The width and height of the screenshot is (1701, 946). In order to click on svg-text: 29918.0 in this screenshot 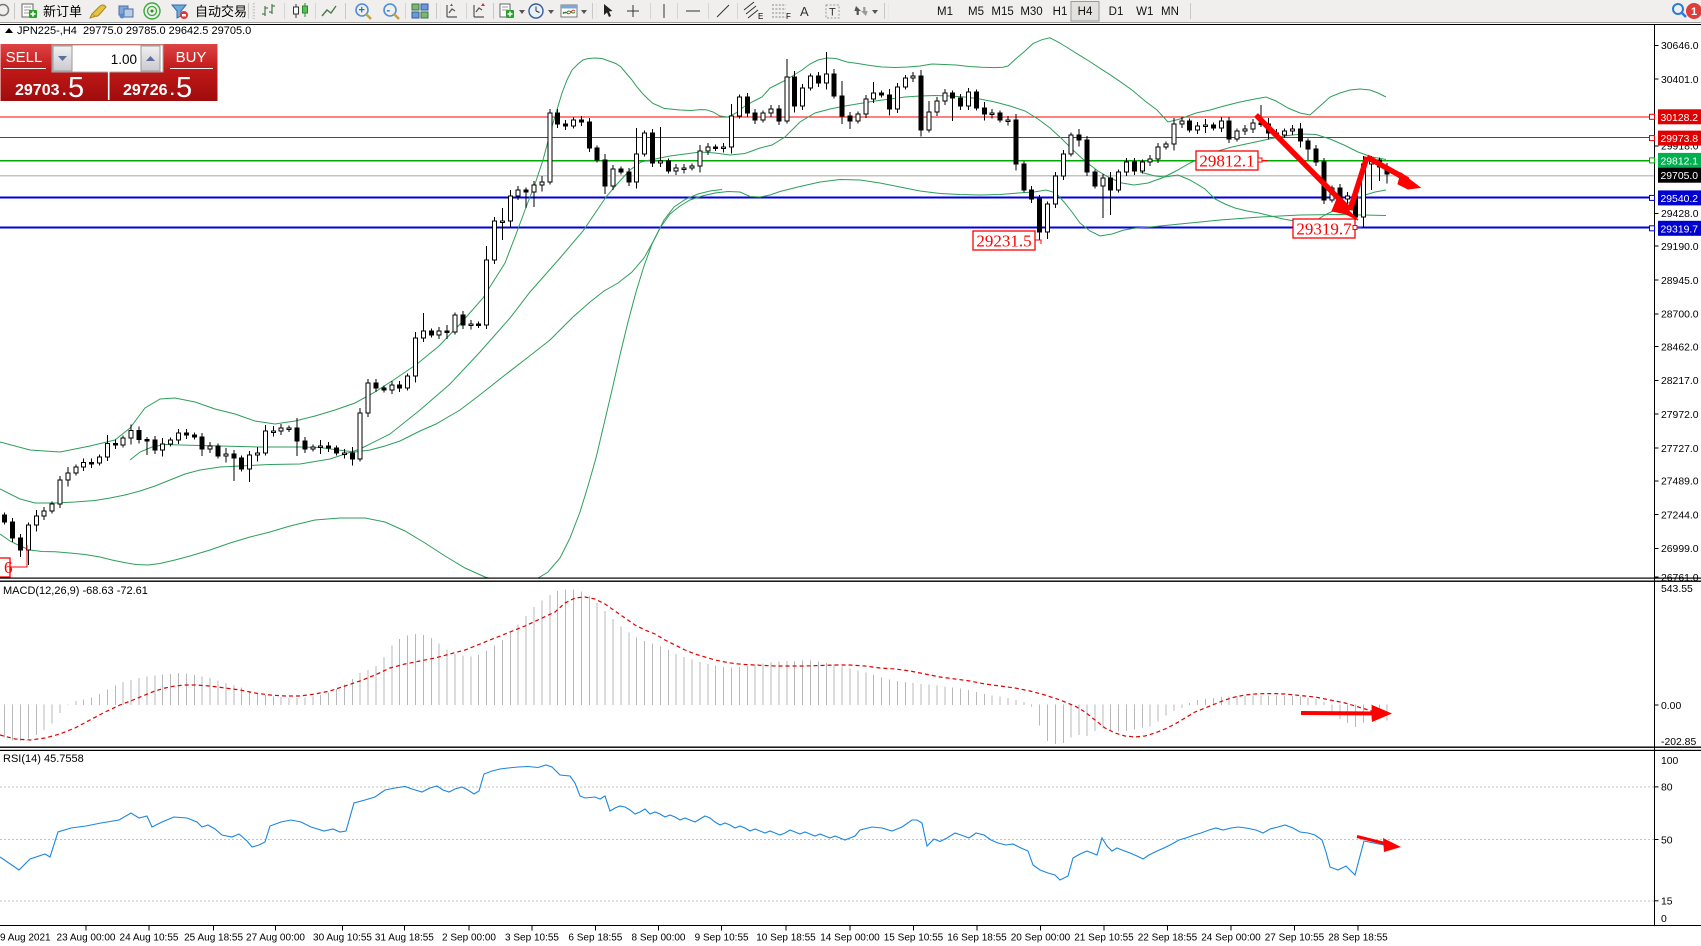, I will do `click(1680, 147)`.